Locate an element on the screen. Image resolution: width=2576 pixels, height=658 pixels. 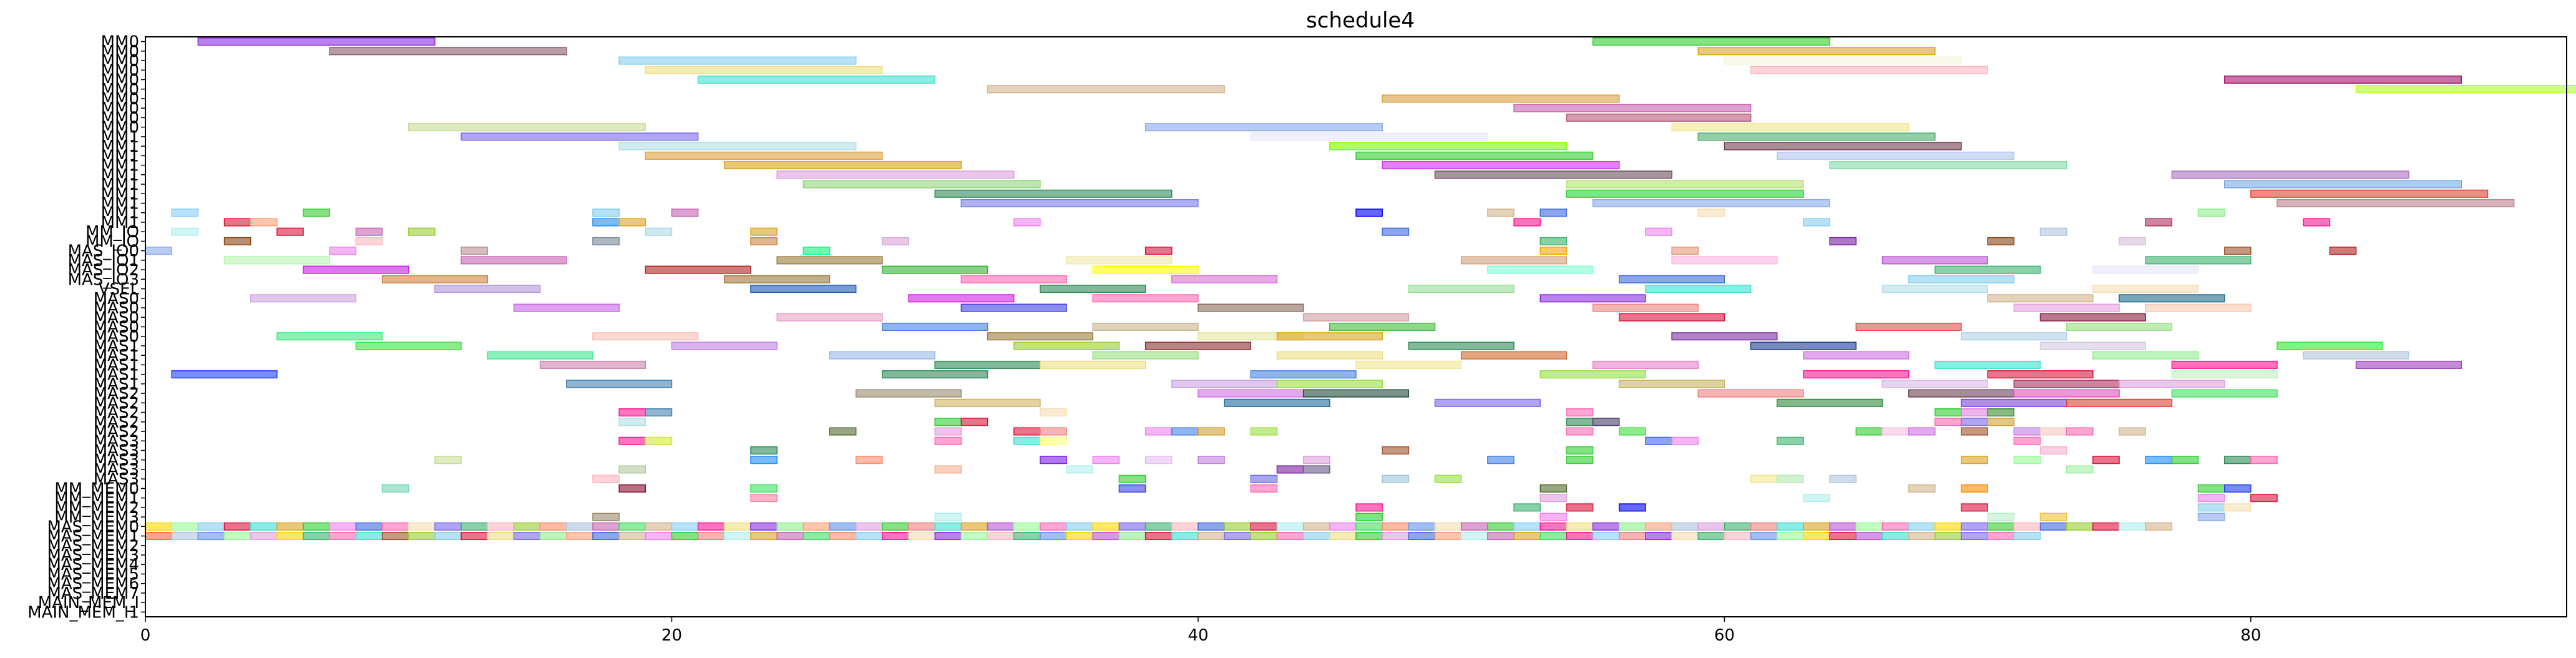
y-tick-label: MAIN_MEM_I is located at coordinates (88, 603).